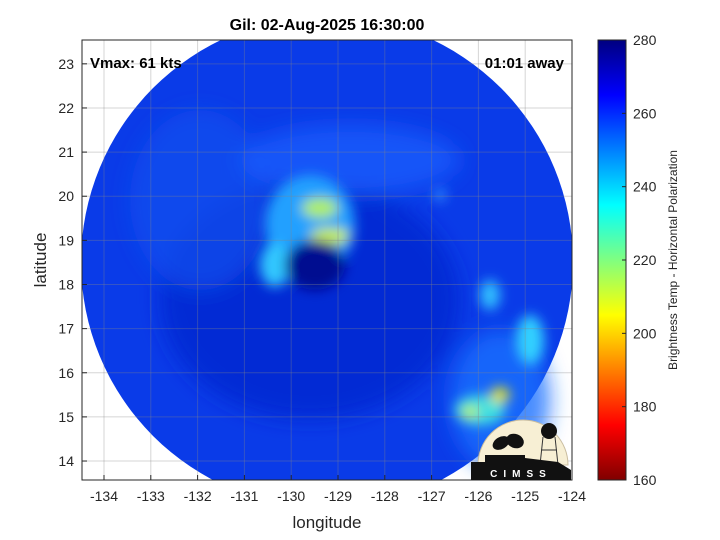 The image size is (720, 540). I want to click on x-tick-label: -127, so click(432, 496).